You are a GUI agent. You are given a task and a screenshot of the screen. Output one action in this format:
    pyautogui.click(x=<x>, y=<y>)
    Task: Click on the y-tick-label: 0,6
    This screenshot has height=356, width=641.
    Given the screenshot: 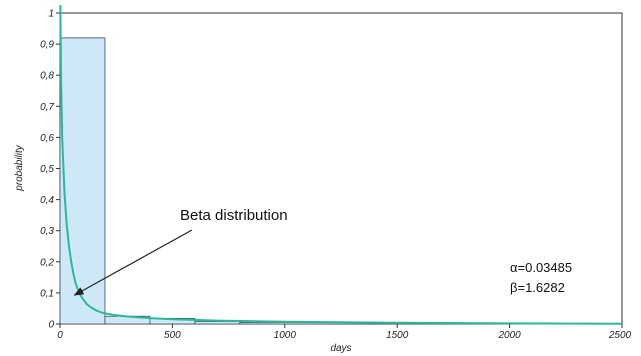 What is the action you would take?
    pyautogui.click(x=47, y=138)
    